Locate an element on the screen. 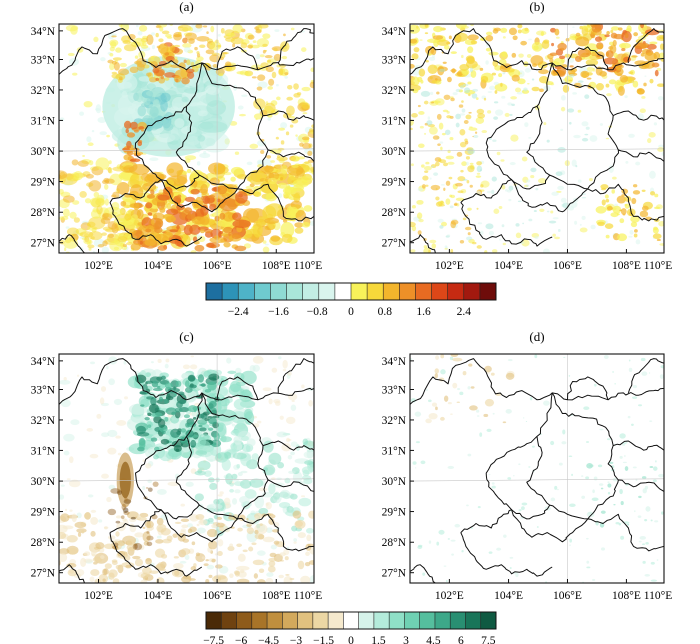  panel-b-field is located at coordinates (537, 138).